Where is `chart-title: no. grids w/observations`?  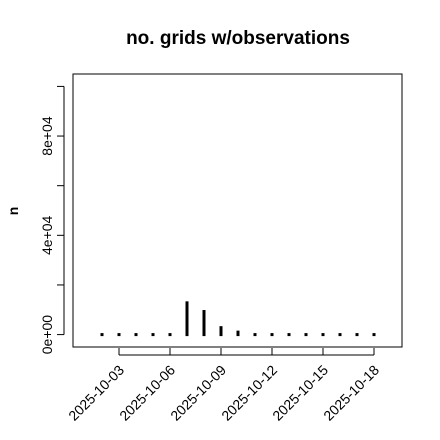 chart-title: no. grids w/observations is located at coordinates (238, 38).